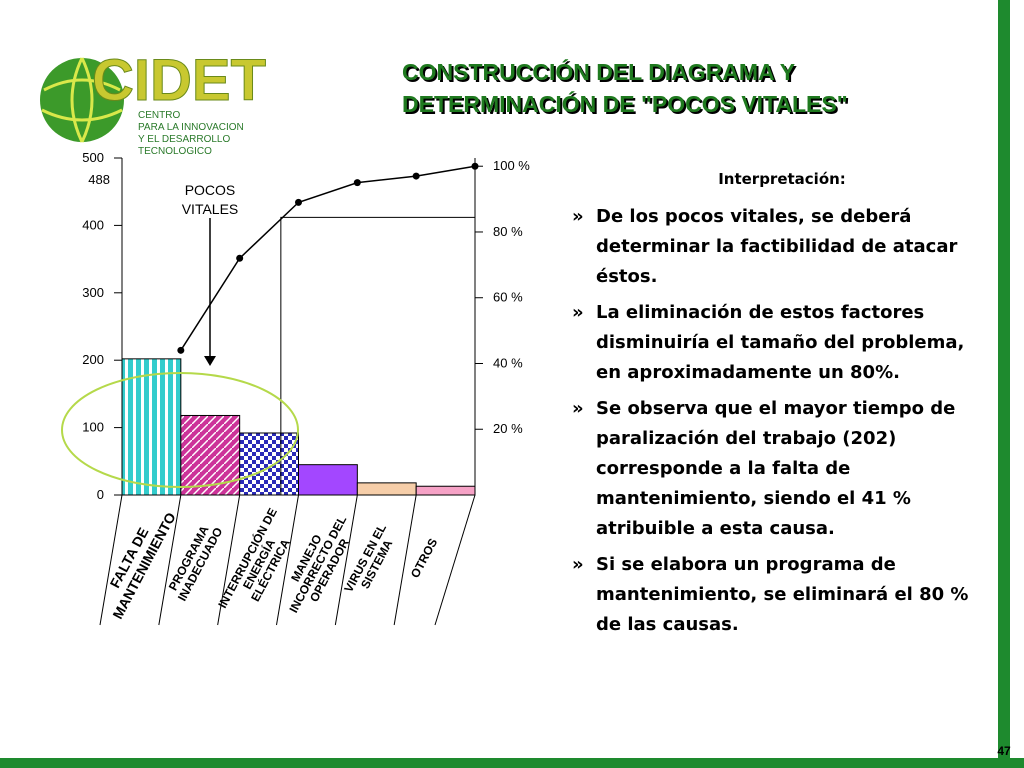 Image resolution: width=1024 pixels, height=768 pixels. What do you see at coordinates (179, 80) in the screenshot?
I see `logo-name: CIDET` at bounding box center [179, 80].